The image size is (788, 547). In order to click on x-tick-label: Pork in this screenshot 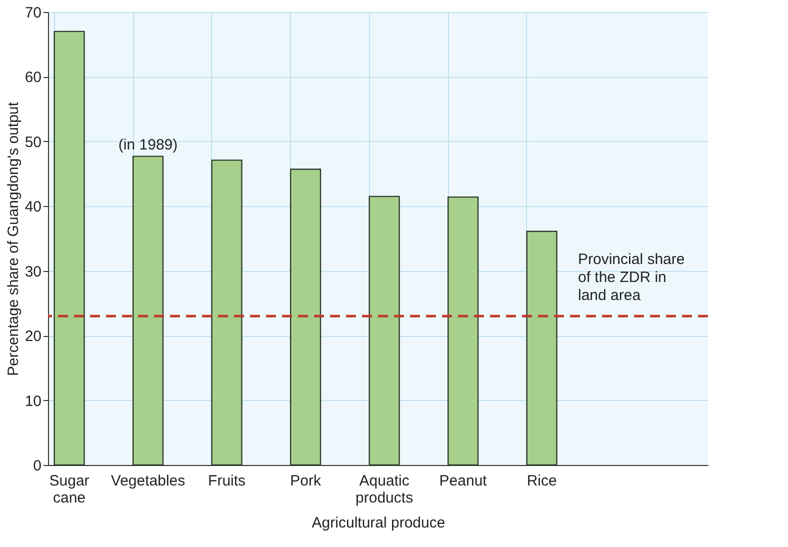, I will do `click(306, 481)`.